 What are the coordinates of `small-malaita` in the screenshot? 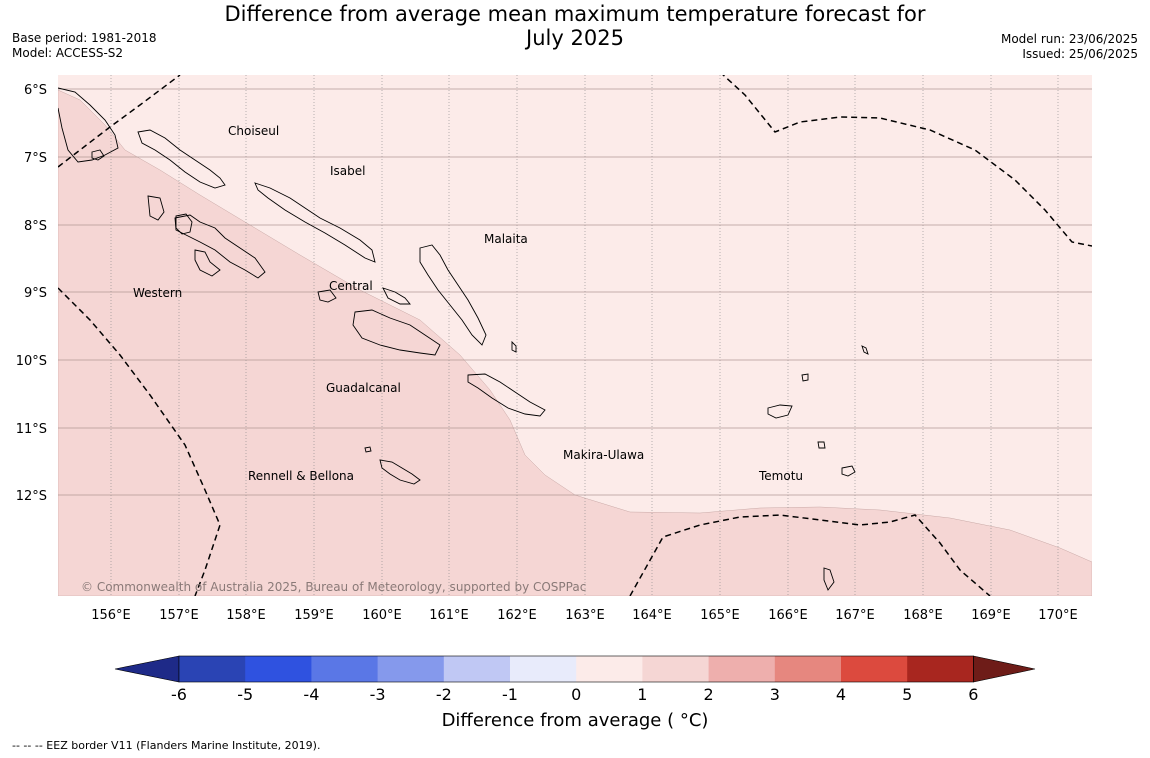 It's located at (514, 346).